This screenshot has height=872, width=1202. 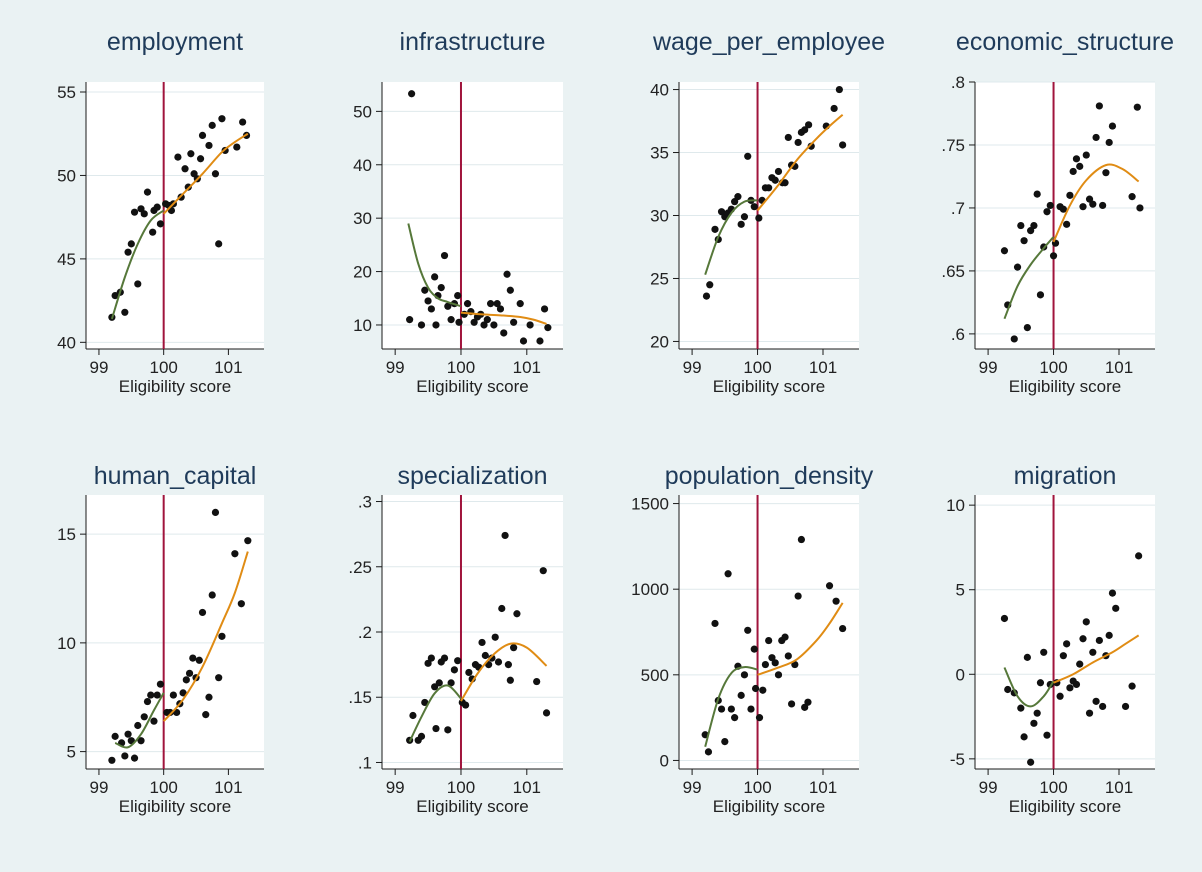 I want to click on panel-title: employment, so click(x=175, y=42).